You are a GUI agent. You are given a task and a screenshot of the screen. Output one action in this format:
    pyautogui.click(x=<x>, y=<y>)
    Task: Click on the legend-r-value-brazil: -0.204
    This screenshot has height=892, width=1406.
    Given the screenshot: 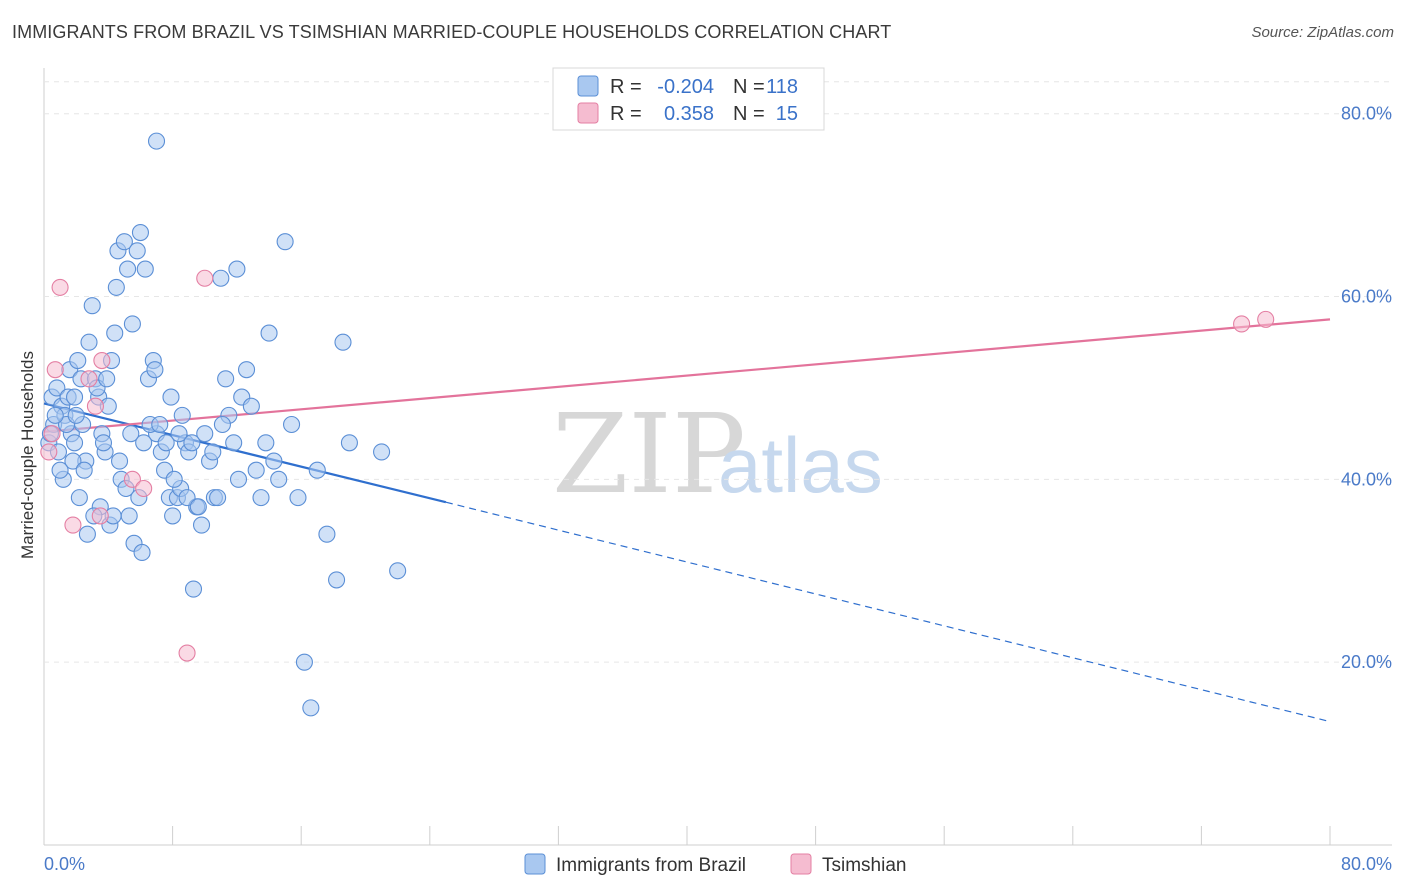 What is the action you would take?
    pyautogui.click(x=685, y=87)
    